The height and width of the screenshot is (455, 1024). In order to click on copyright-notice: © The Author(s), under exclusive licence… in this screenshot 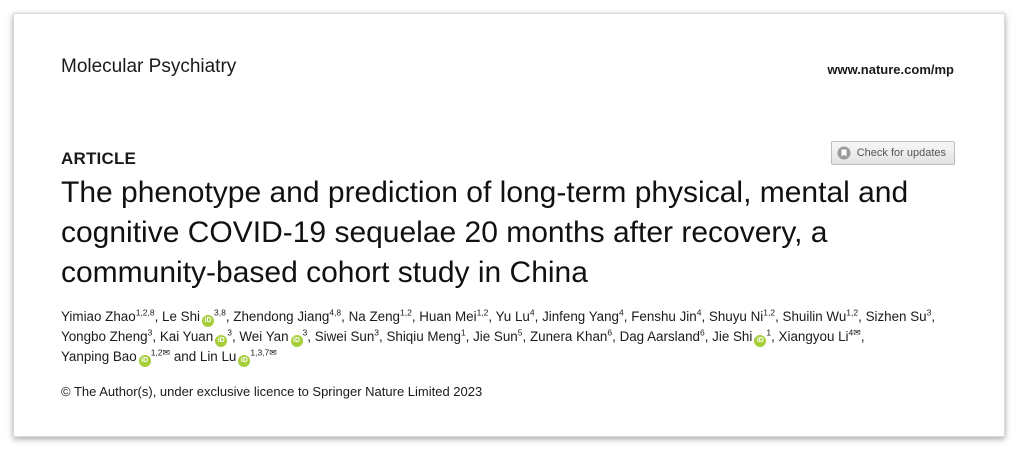, I will do `click(272, 391)`.